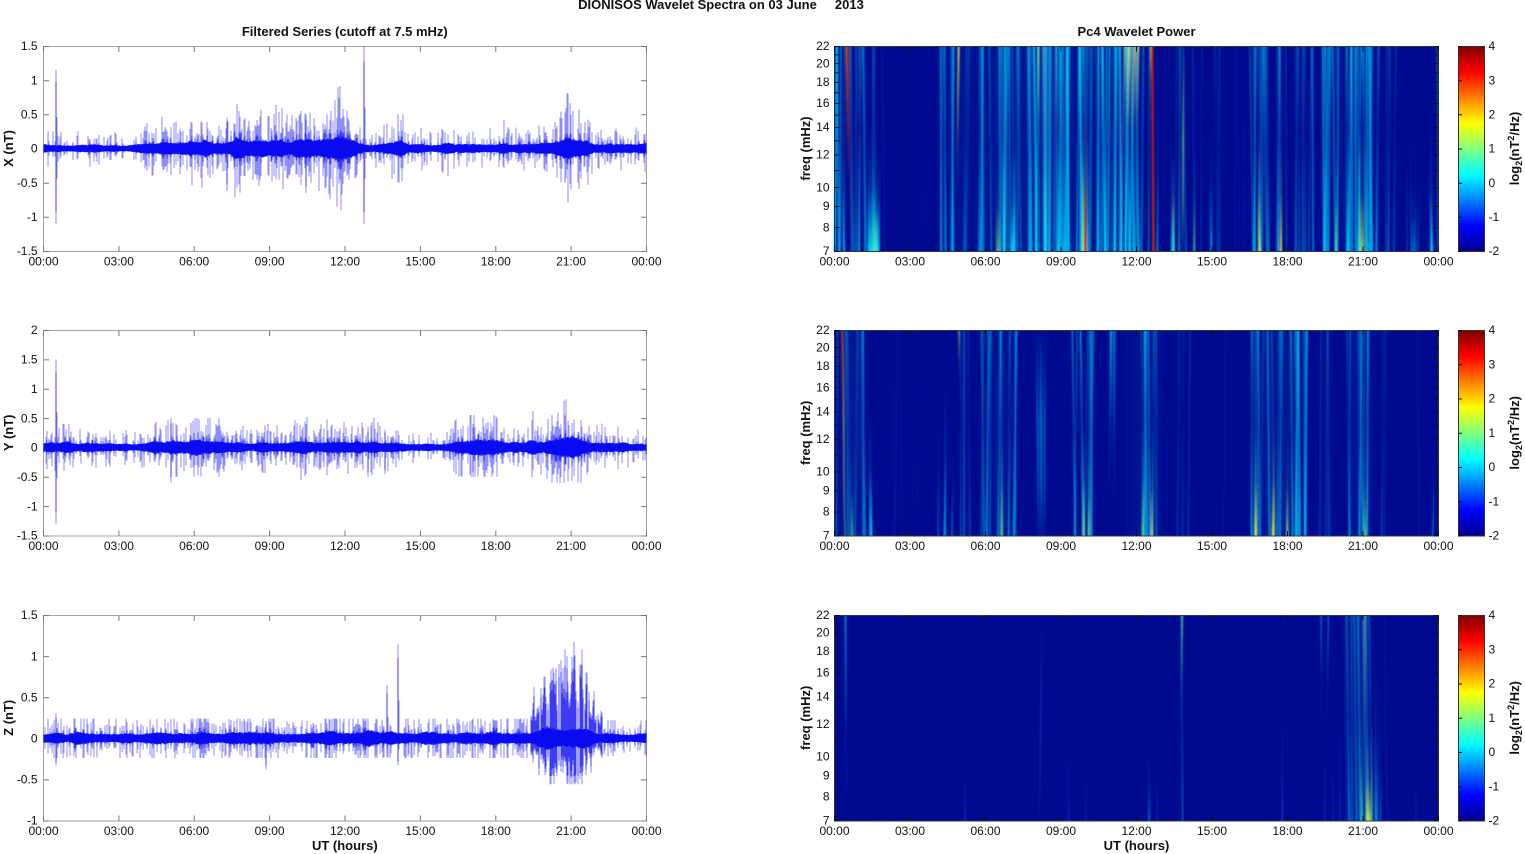  What do you see at coordinates (8, 718) in the screenshot?
I see `svg-text: Z (nT)` at bounding box center [8, 718].